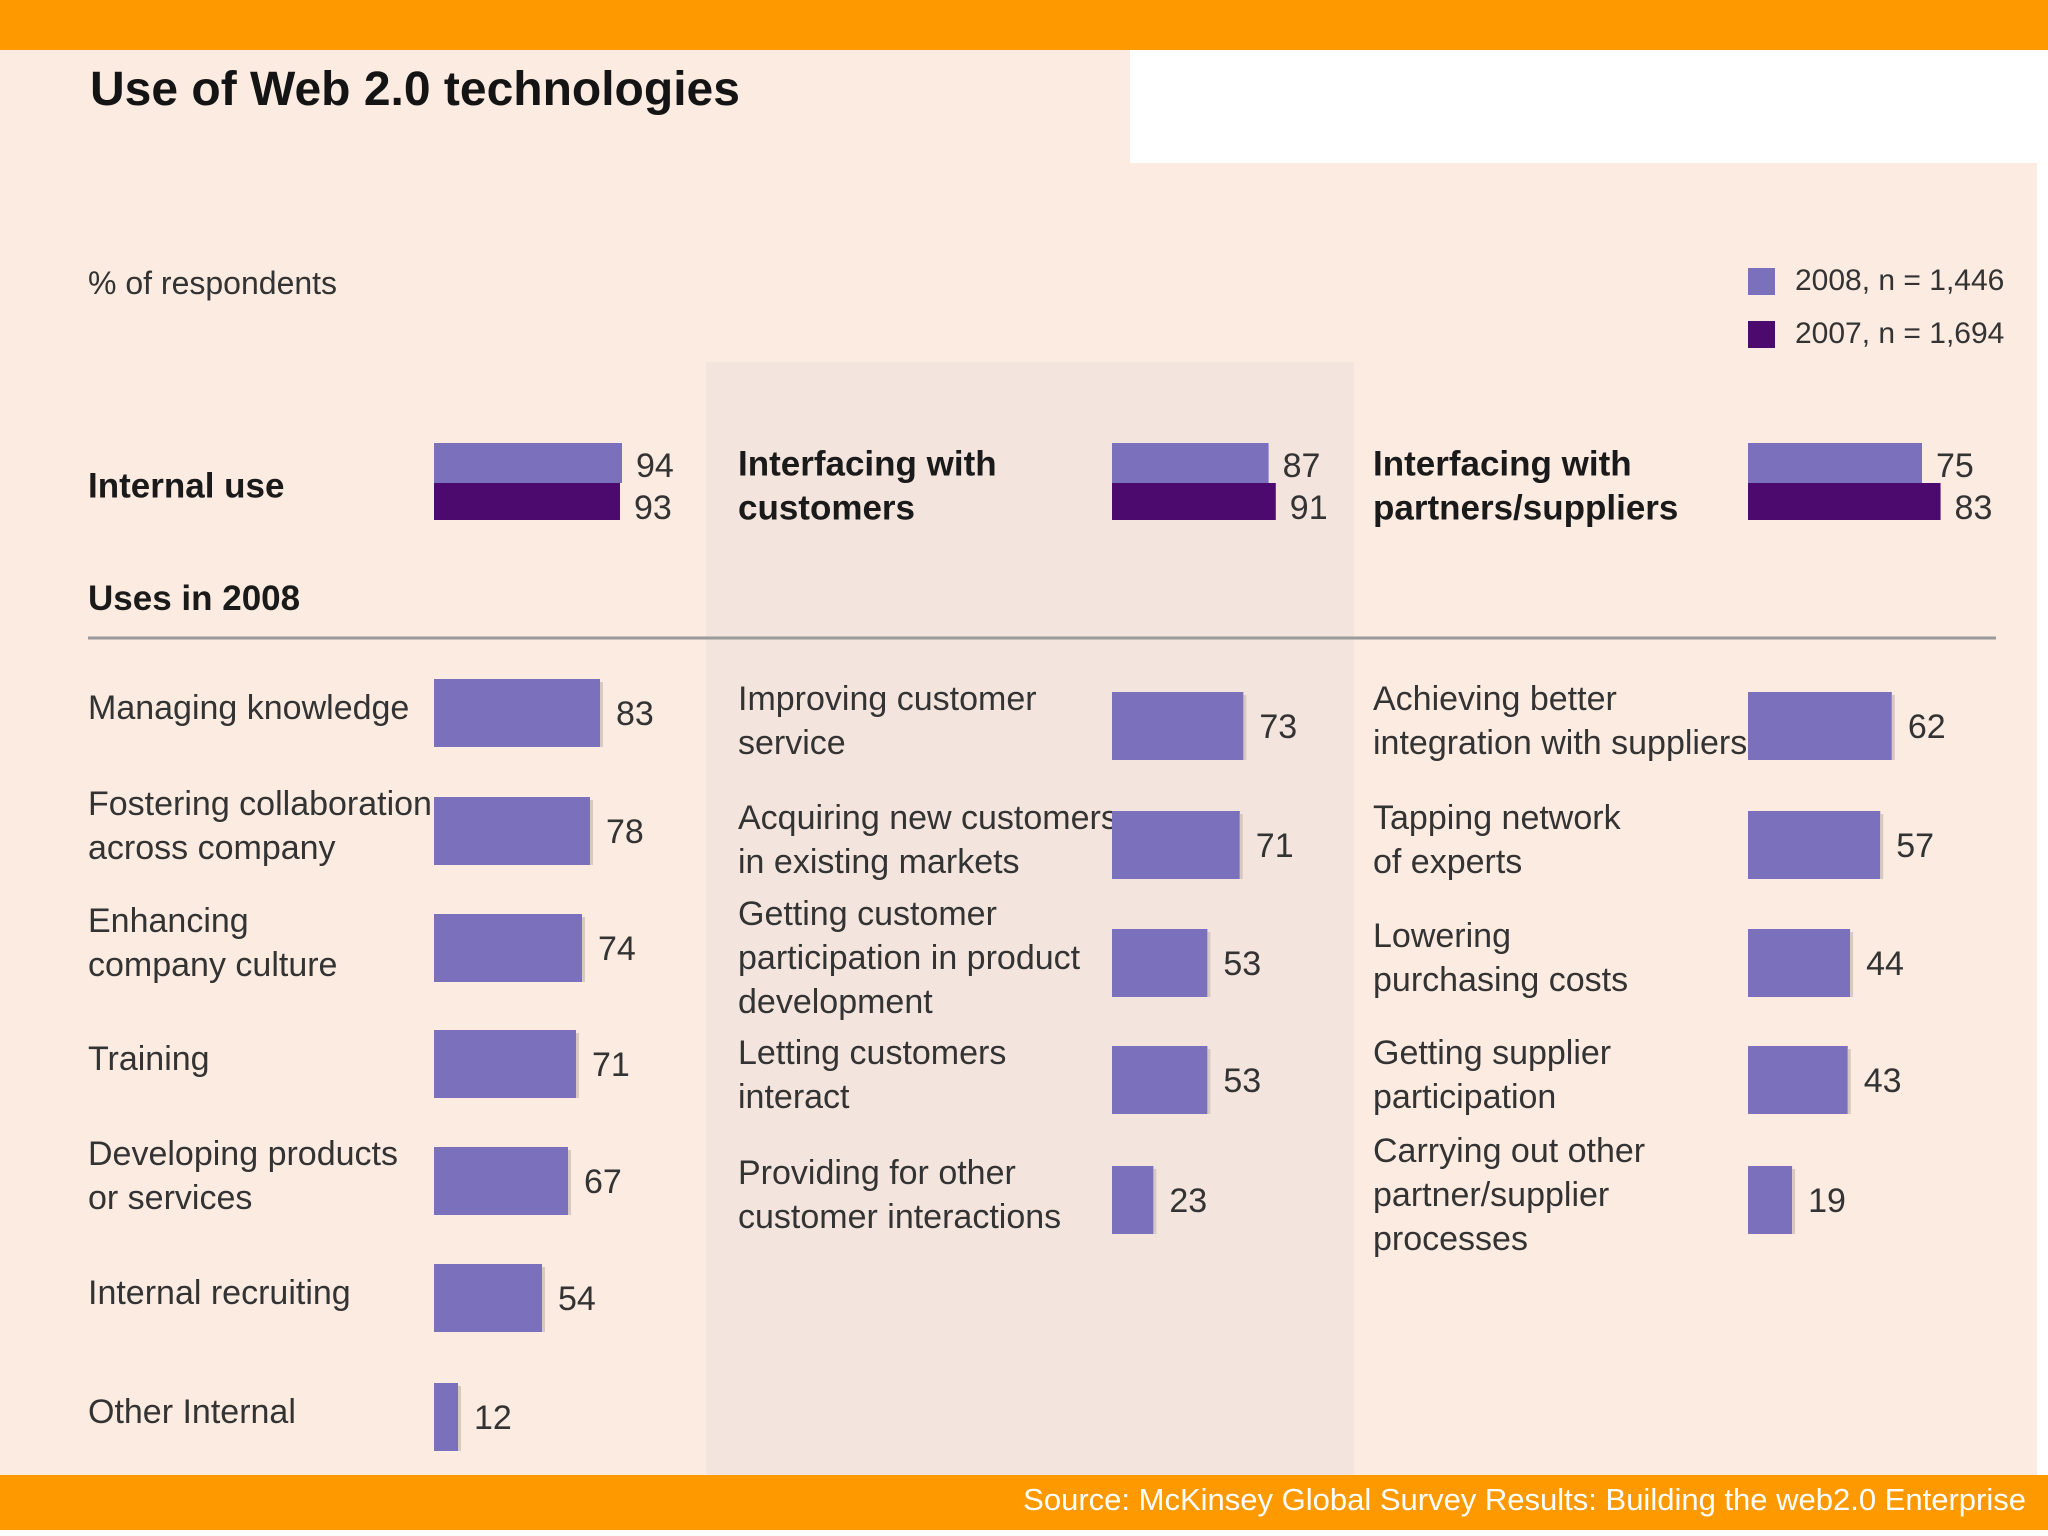  Describe the element at coordinates (1502, 463) in the screenshot. I see `panel-heading-2-line: Interfacing with` at that location.